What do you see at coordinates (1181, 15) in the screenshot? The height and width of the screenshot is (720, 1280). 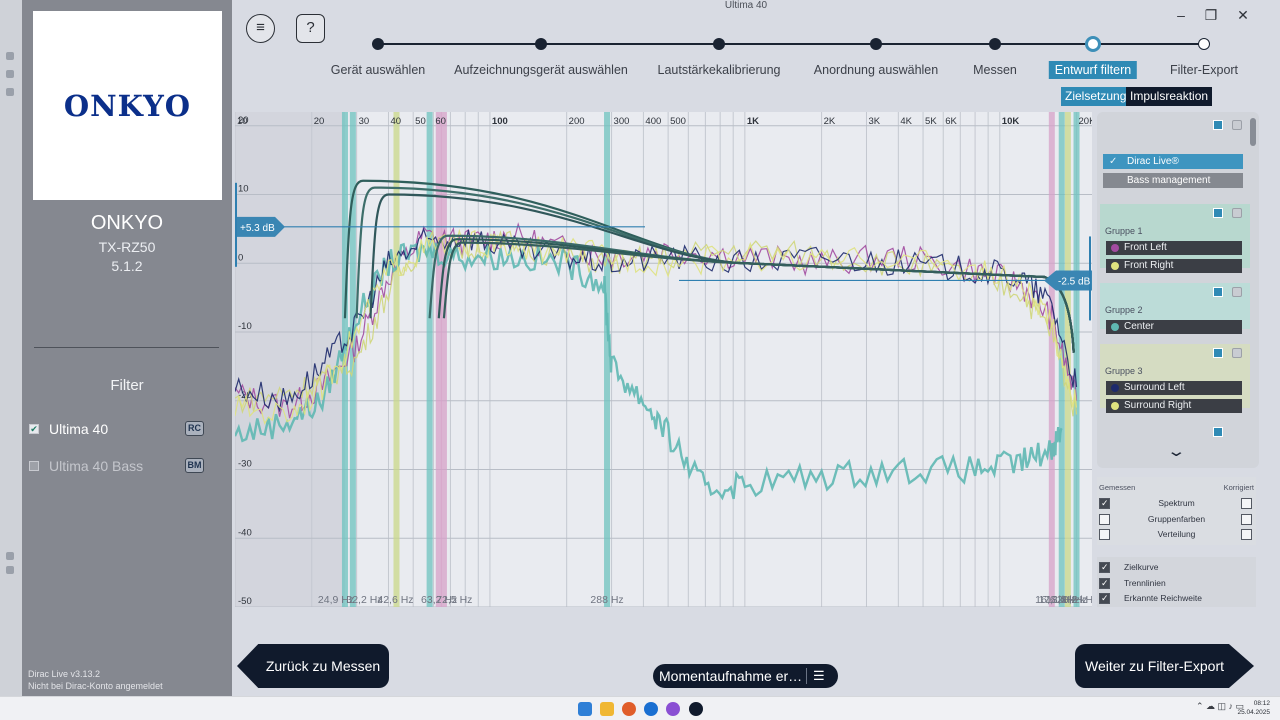 I see `minimize-button: –` at bounding box center [1181, 15].